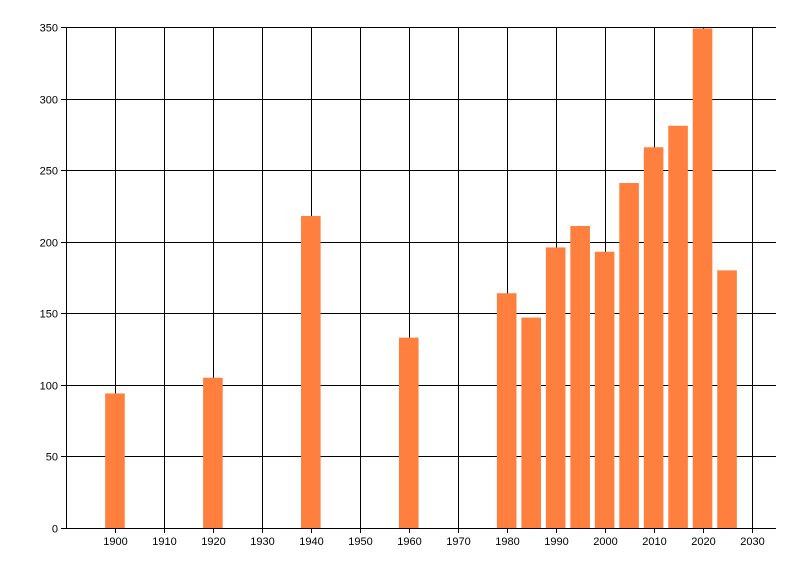 This screenshot has width=800, height=576. Describe the element at coordinates (213, 542) in the screenshot. I see `x-tick-label: 1920` at that location.